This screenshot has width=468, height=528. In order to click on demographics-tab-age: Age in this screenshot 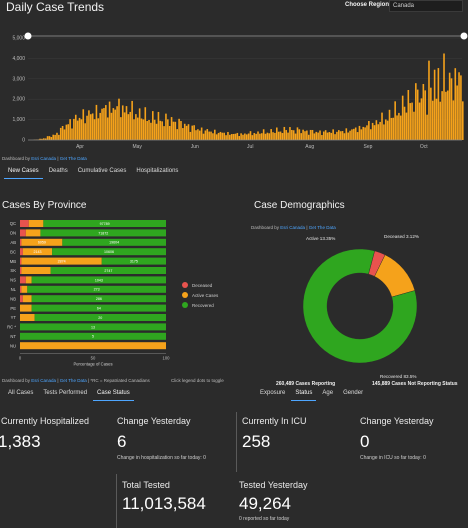, I will do `click(328, 393)`.